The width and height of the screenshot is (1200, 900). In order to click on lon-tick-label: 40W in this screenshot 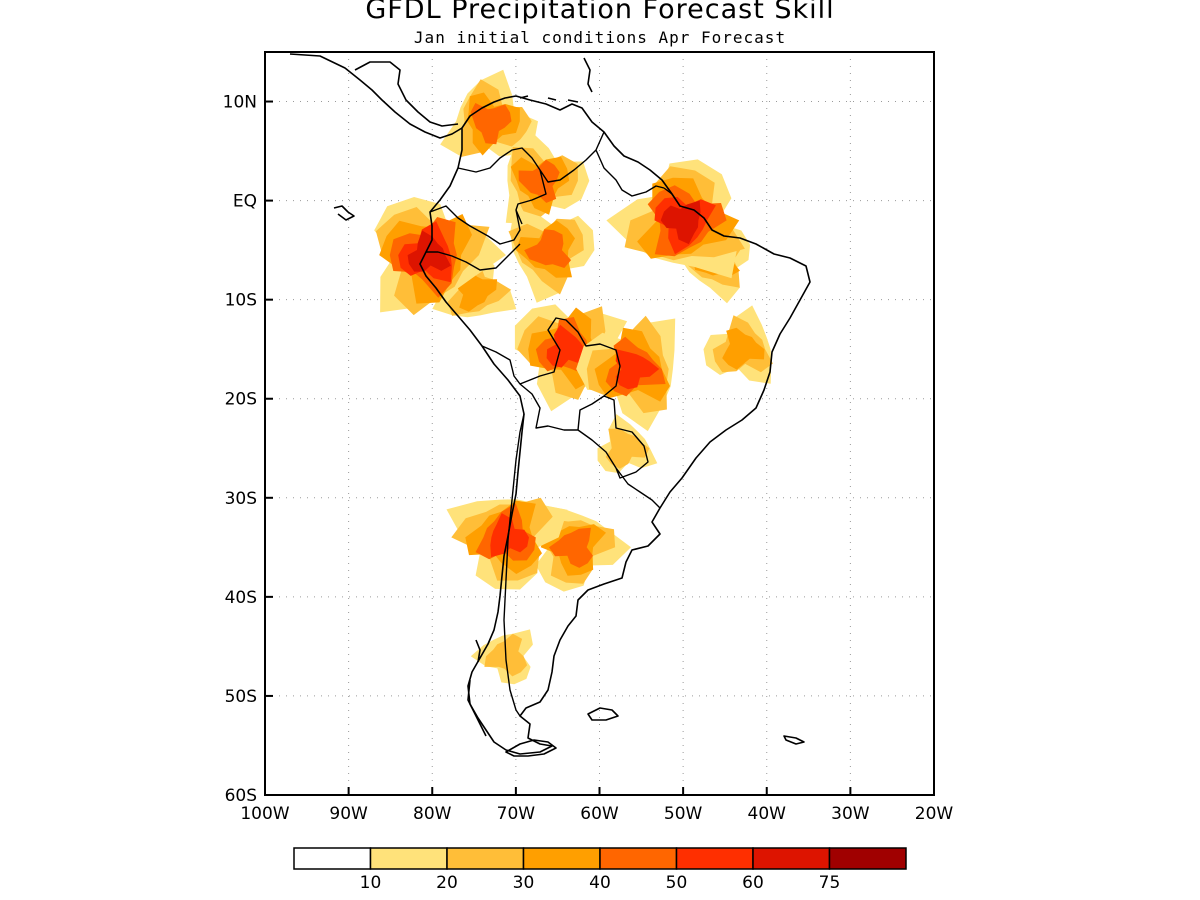, I will do `click(767, 814)`.